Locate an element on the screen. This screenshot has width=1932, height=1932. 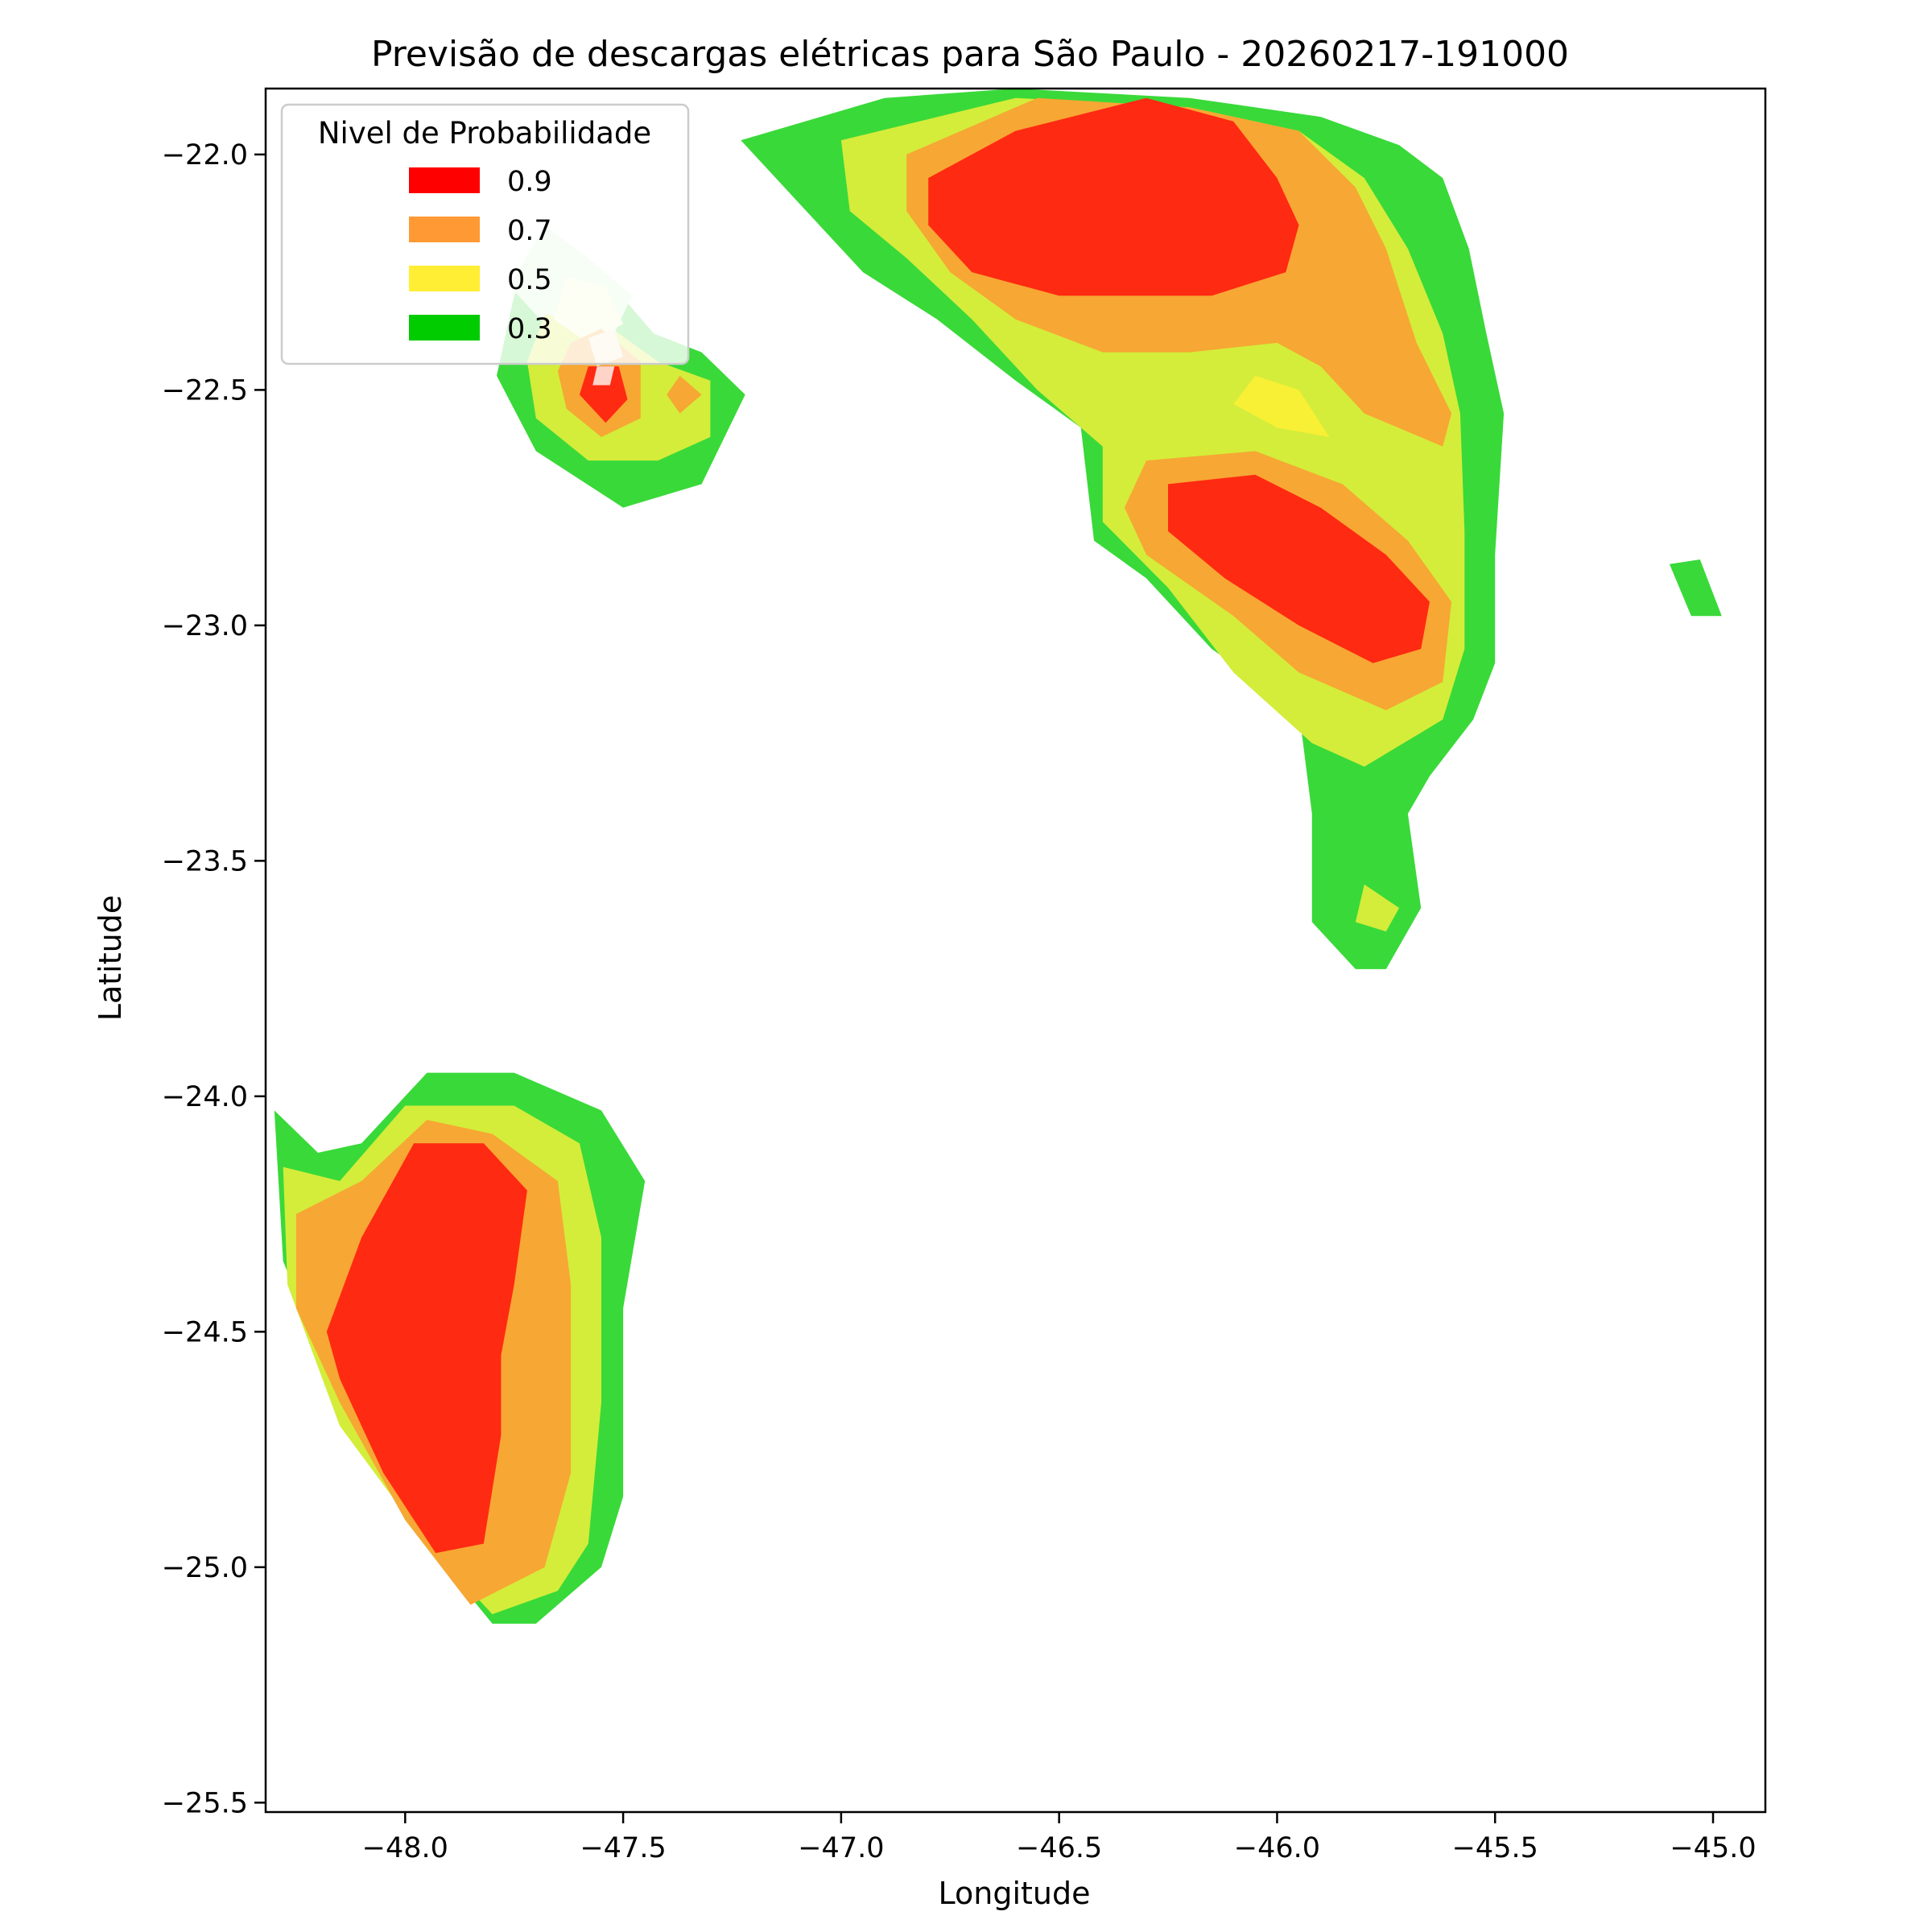
x-tick-label: −46.5 is located at coordinates (1059, 1848).